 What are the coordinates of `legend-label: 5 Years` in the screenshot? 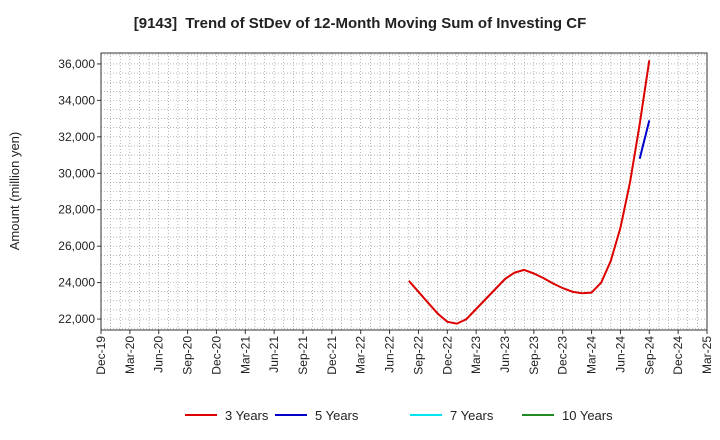 It's located at (337, 415).